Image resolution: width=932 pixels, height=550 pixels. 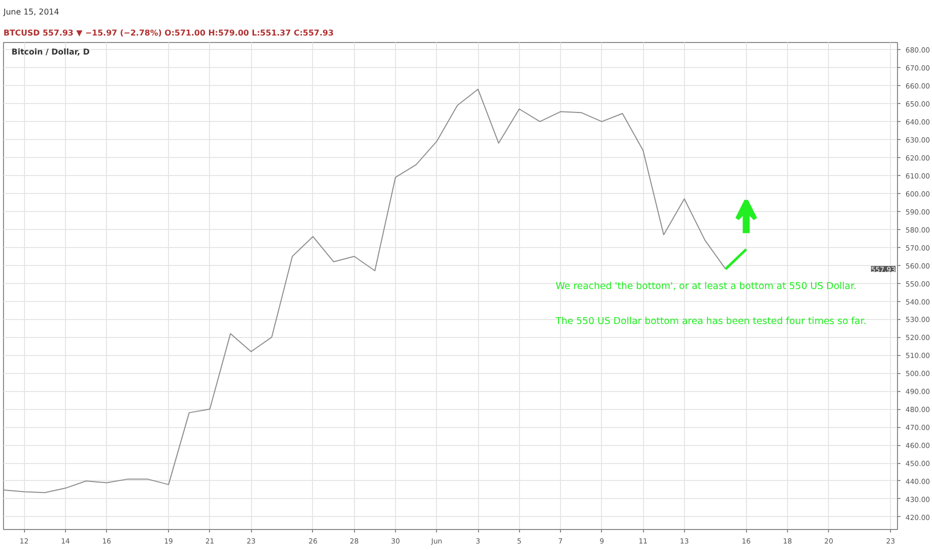 I want to click on annotation: The 550 US Dollar bottom area has been tested four times so far., so click(x=710, y=322).